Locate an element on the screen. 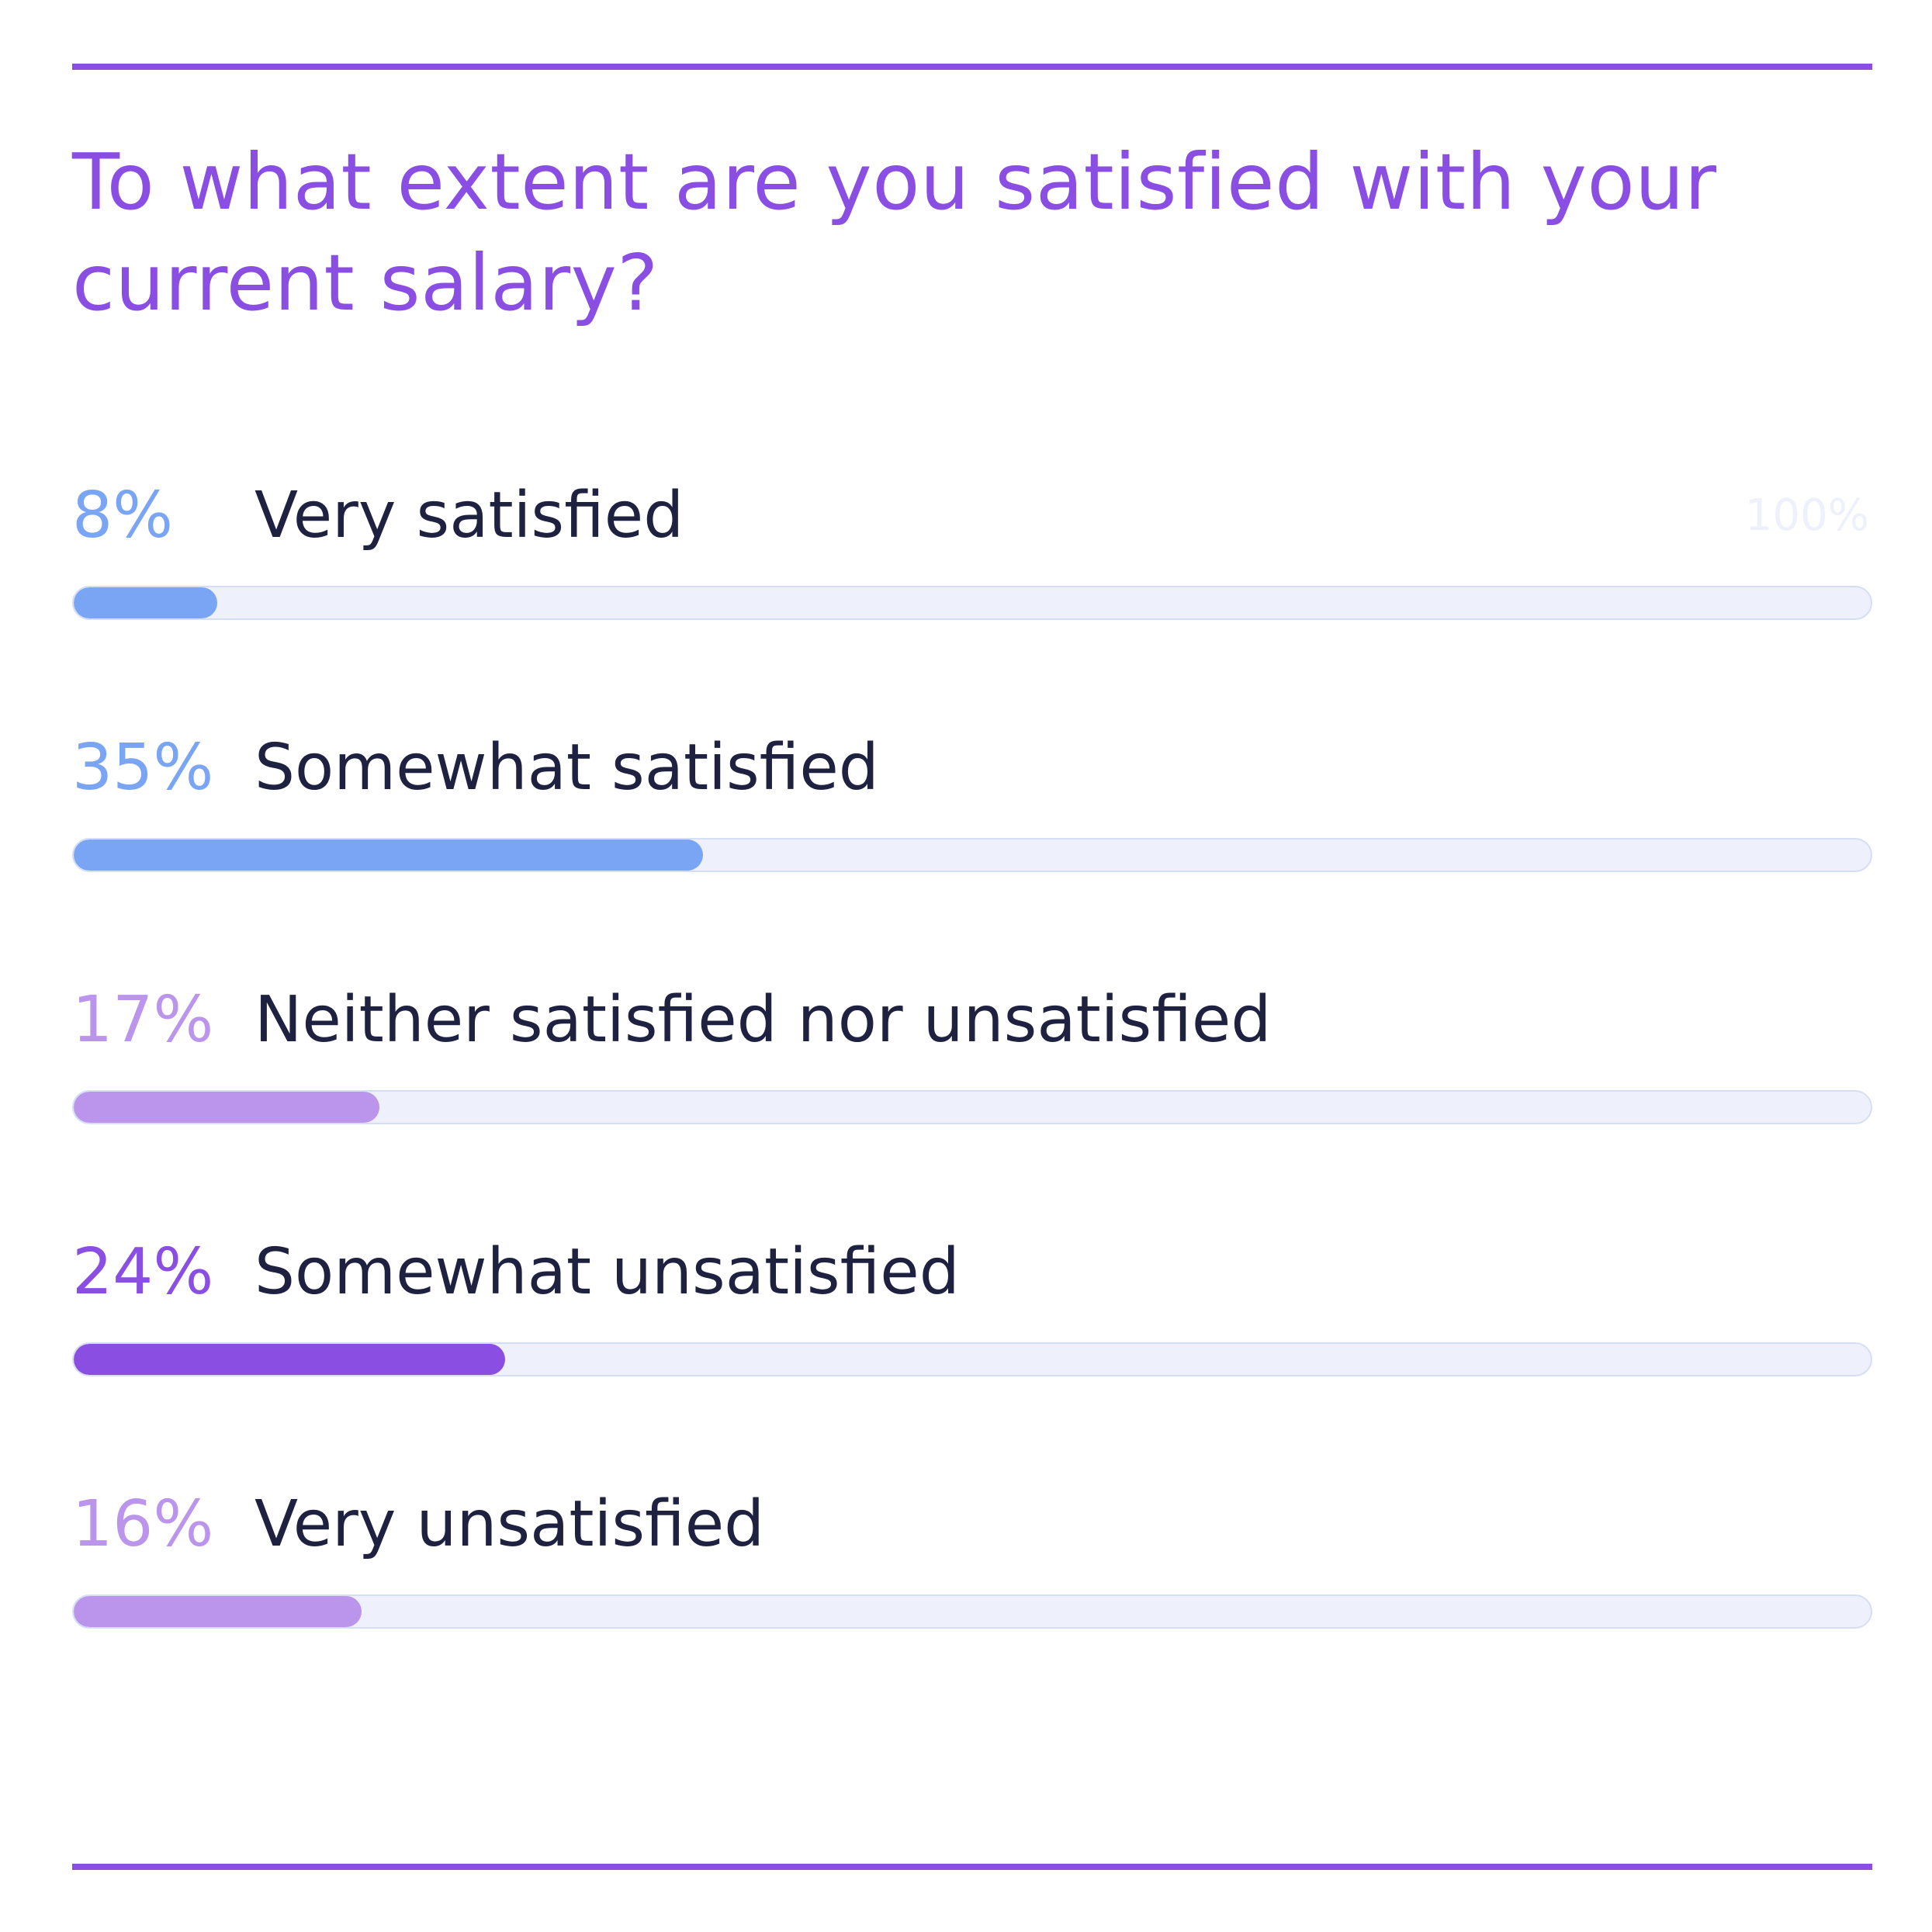 The width and height of the screenshot is (1932, 1932). category-label: Somewhat satisfied is located at coordinates (566, 768).